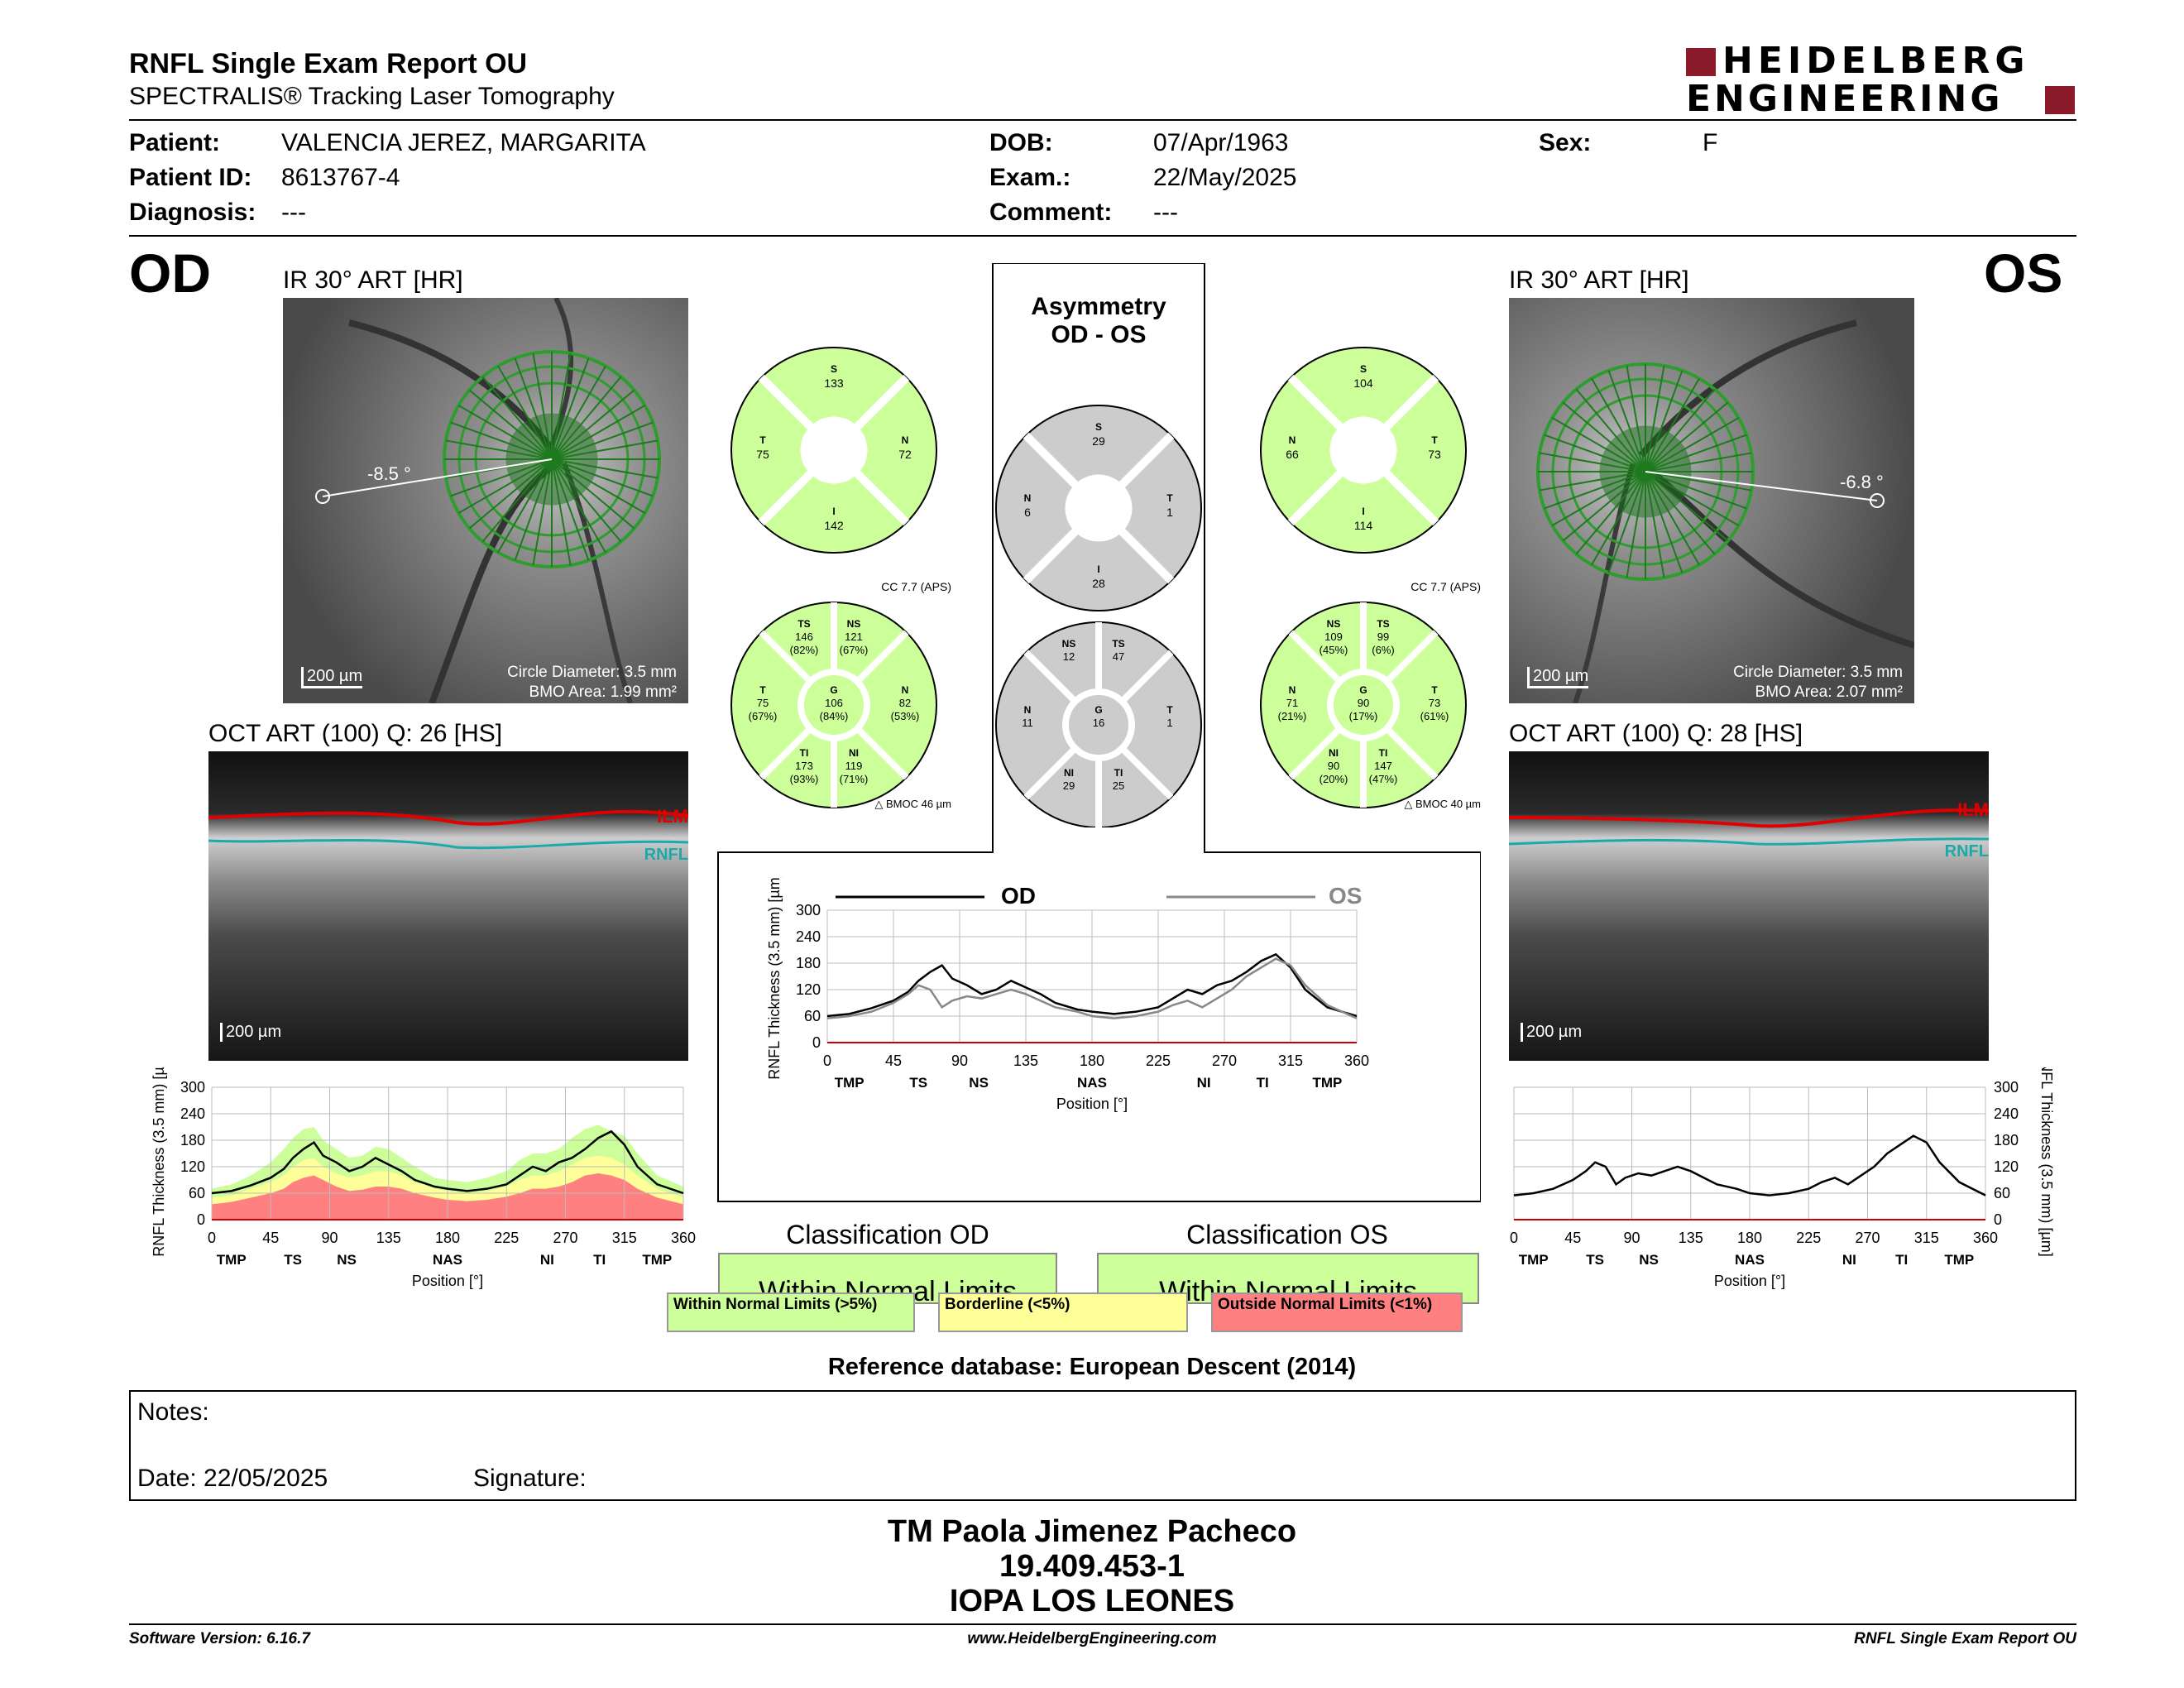 The width and height of the screenshot is (2184, 1688). Describe the element at coordinates (1118, 785) in the screenshot. I see `sector-value: 25` at that location.